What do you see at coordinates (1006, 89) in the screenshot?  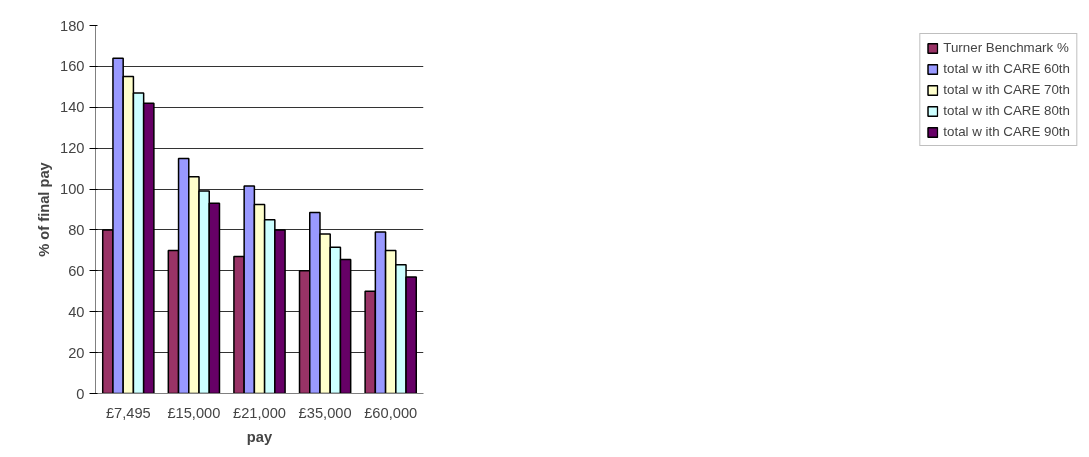 I see `legend-label: total w ith CARE 70th` at bounding box center [1006, 89].